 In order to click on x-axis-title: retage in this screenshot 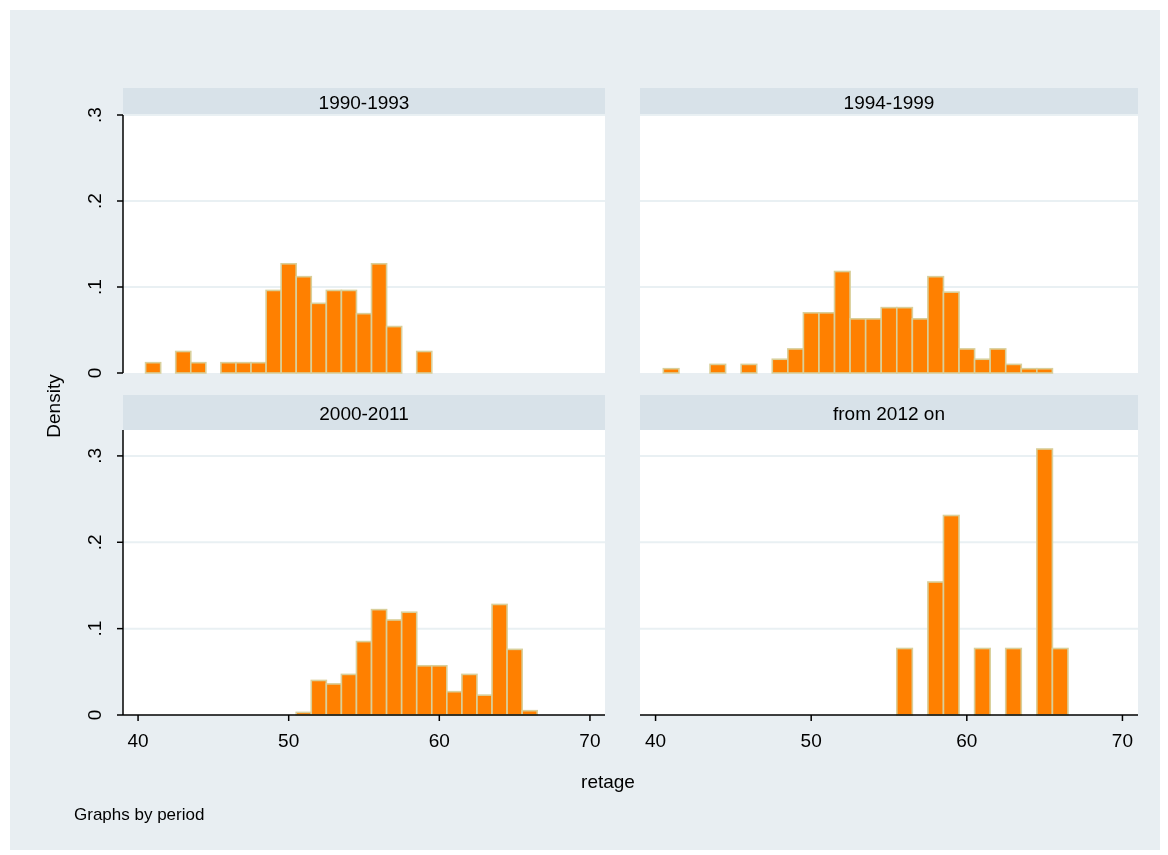, I will do `click(608, 781)`.